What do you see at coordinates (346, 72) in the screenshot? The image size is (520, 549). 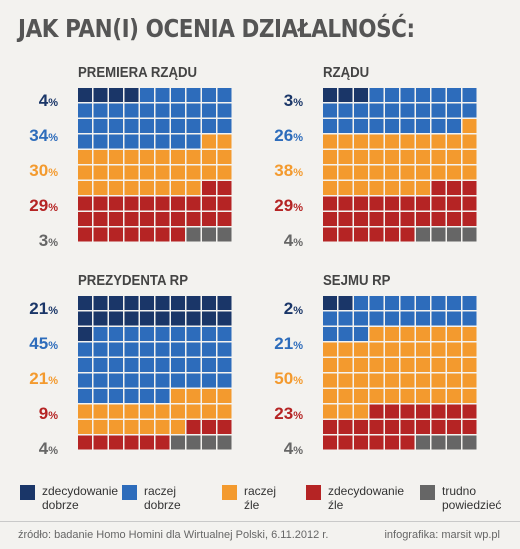 I see `panel-title: RZĄDU` at bounding box center [346, 72].